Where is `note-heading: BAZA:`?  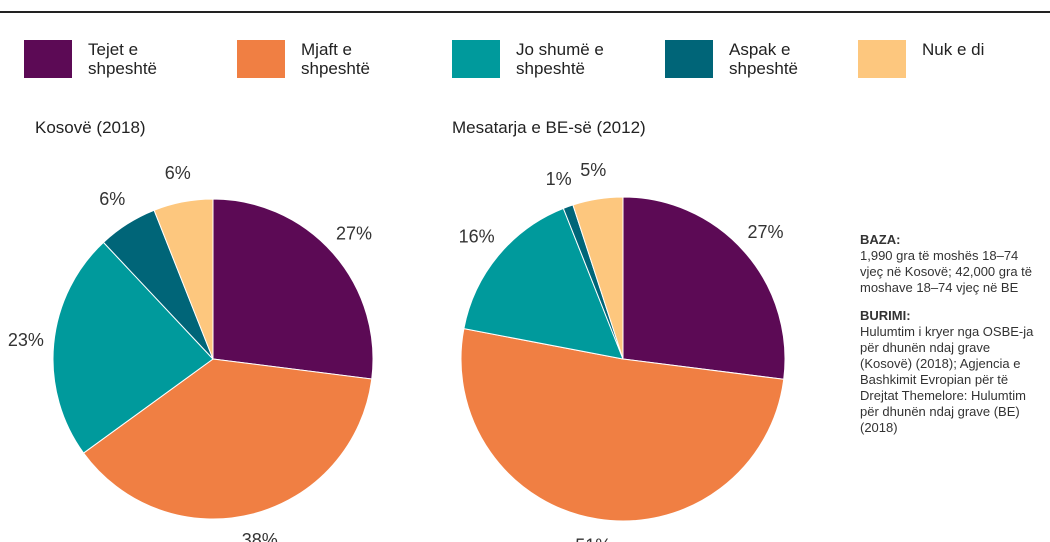 note-heading: BAZA: is located at coordinates (880, 239).